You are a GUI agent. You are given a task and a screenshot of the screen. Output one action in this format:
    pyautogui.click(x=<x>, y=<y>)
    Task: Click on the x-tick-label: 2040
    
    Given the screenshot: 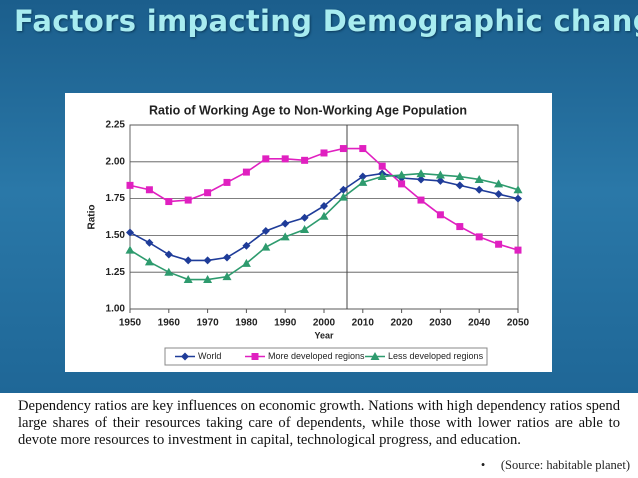 What is the action you would take?
    pyautogui.click(x=479, y=323)
    